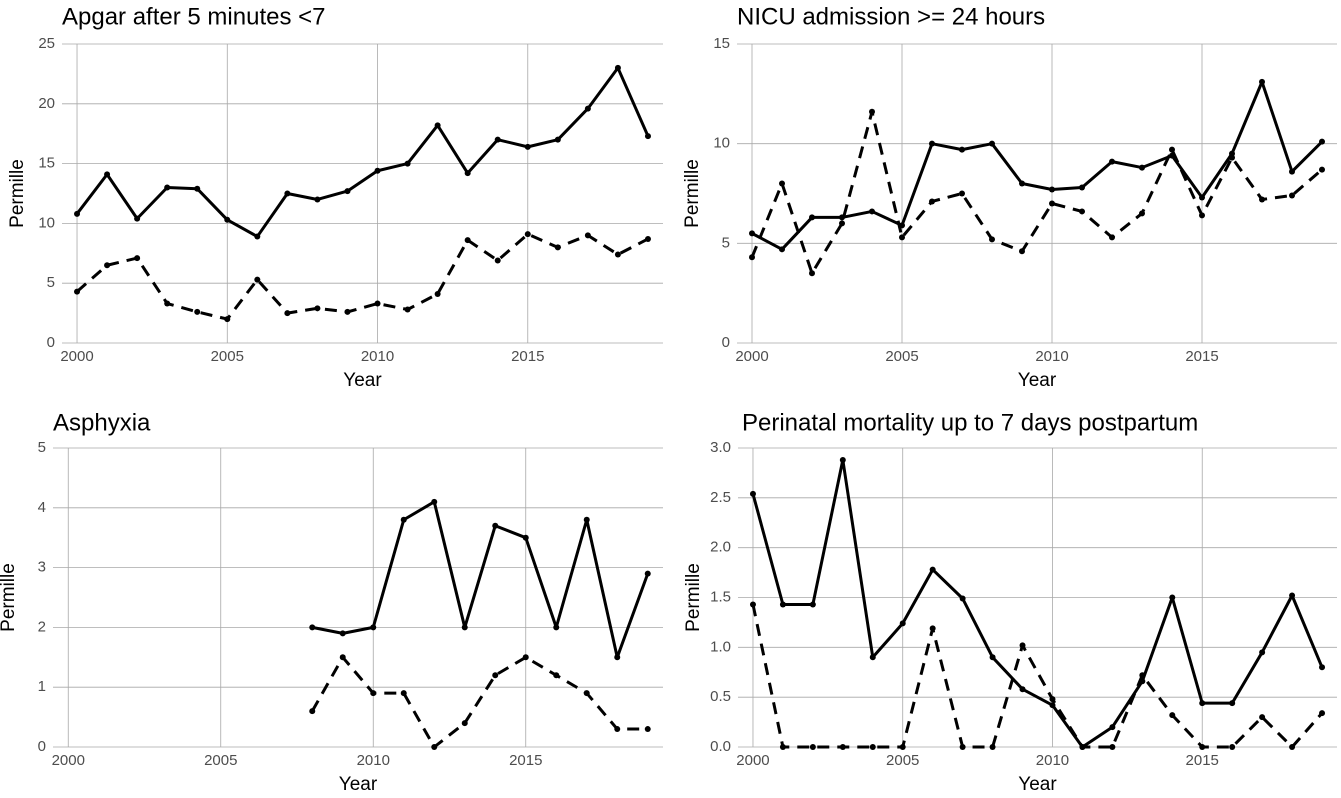 This screenshot has width=1341, height=798. What do you see at coordinates (46, 43) in the screenshot?
I see `y-tick-label: 25` at bounding box center [46, 43].